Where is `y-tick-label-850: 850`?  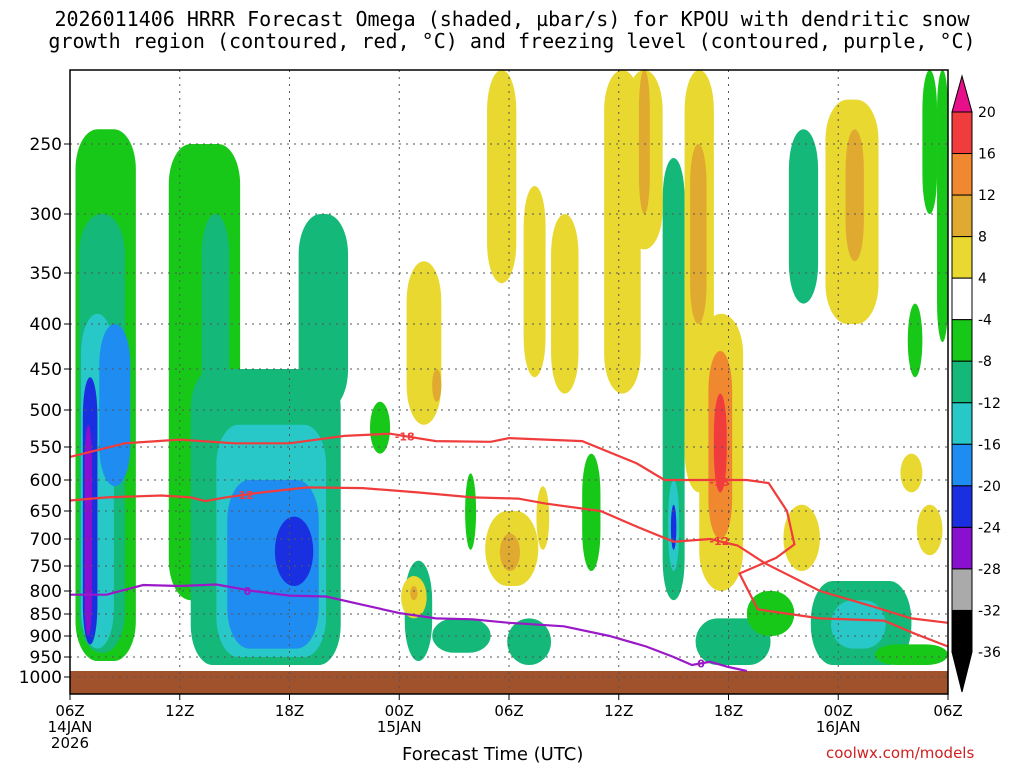 y-tick-label-850: 850 is located at coordinates (46, 615).